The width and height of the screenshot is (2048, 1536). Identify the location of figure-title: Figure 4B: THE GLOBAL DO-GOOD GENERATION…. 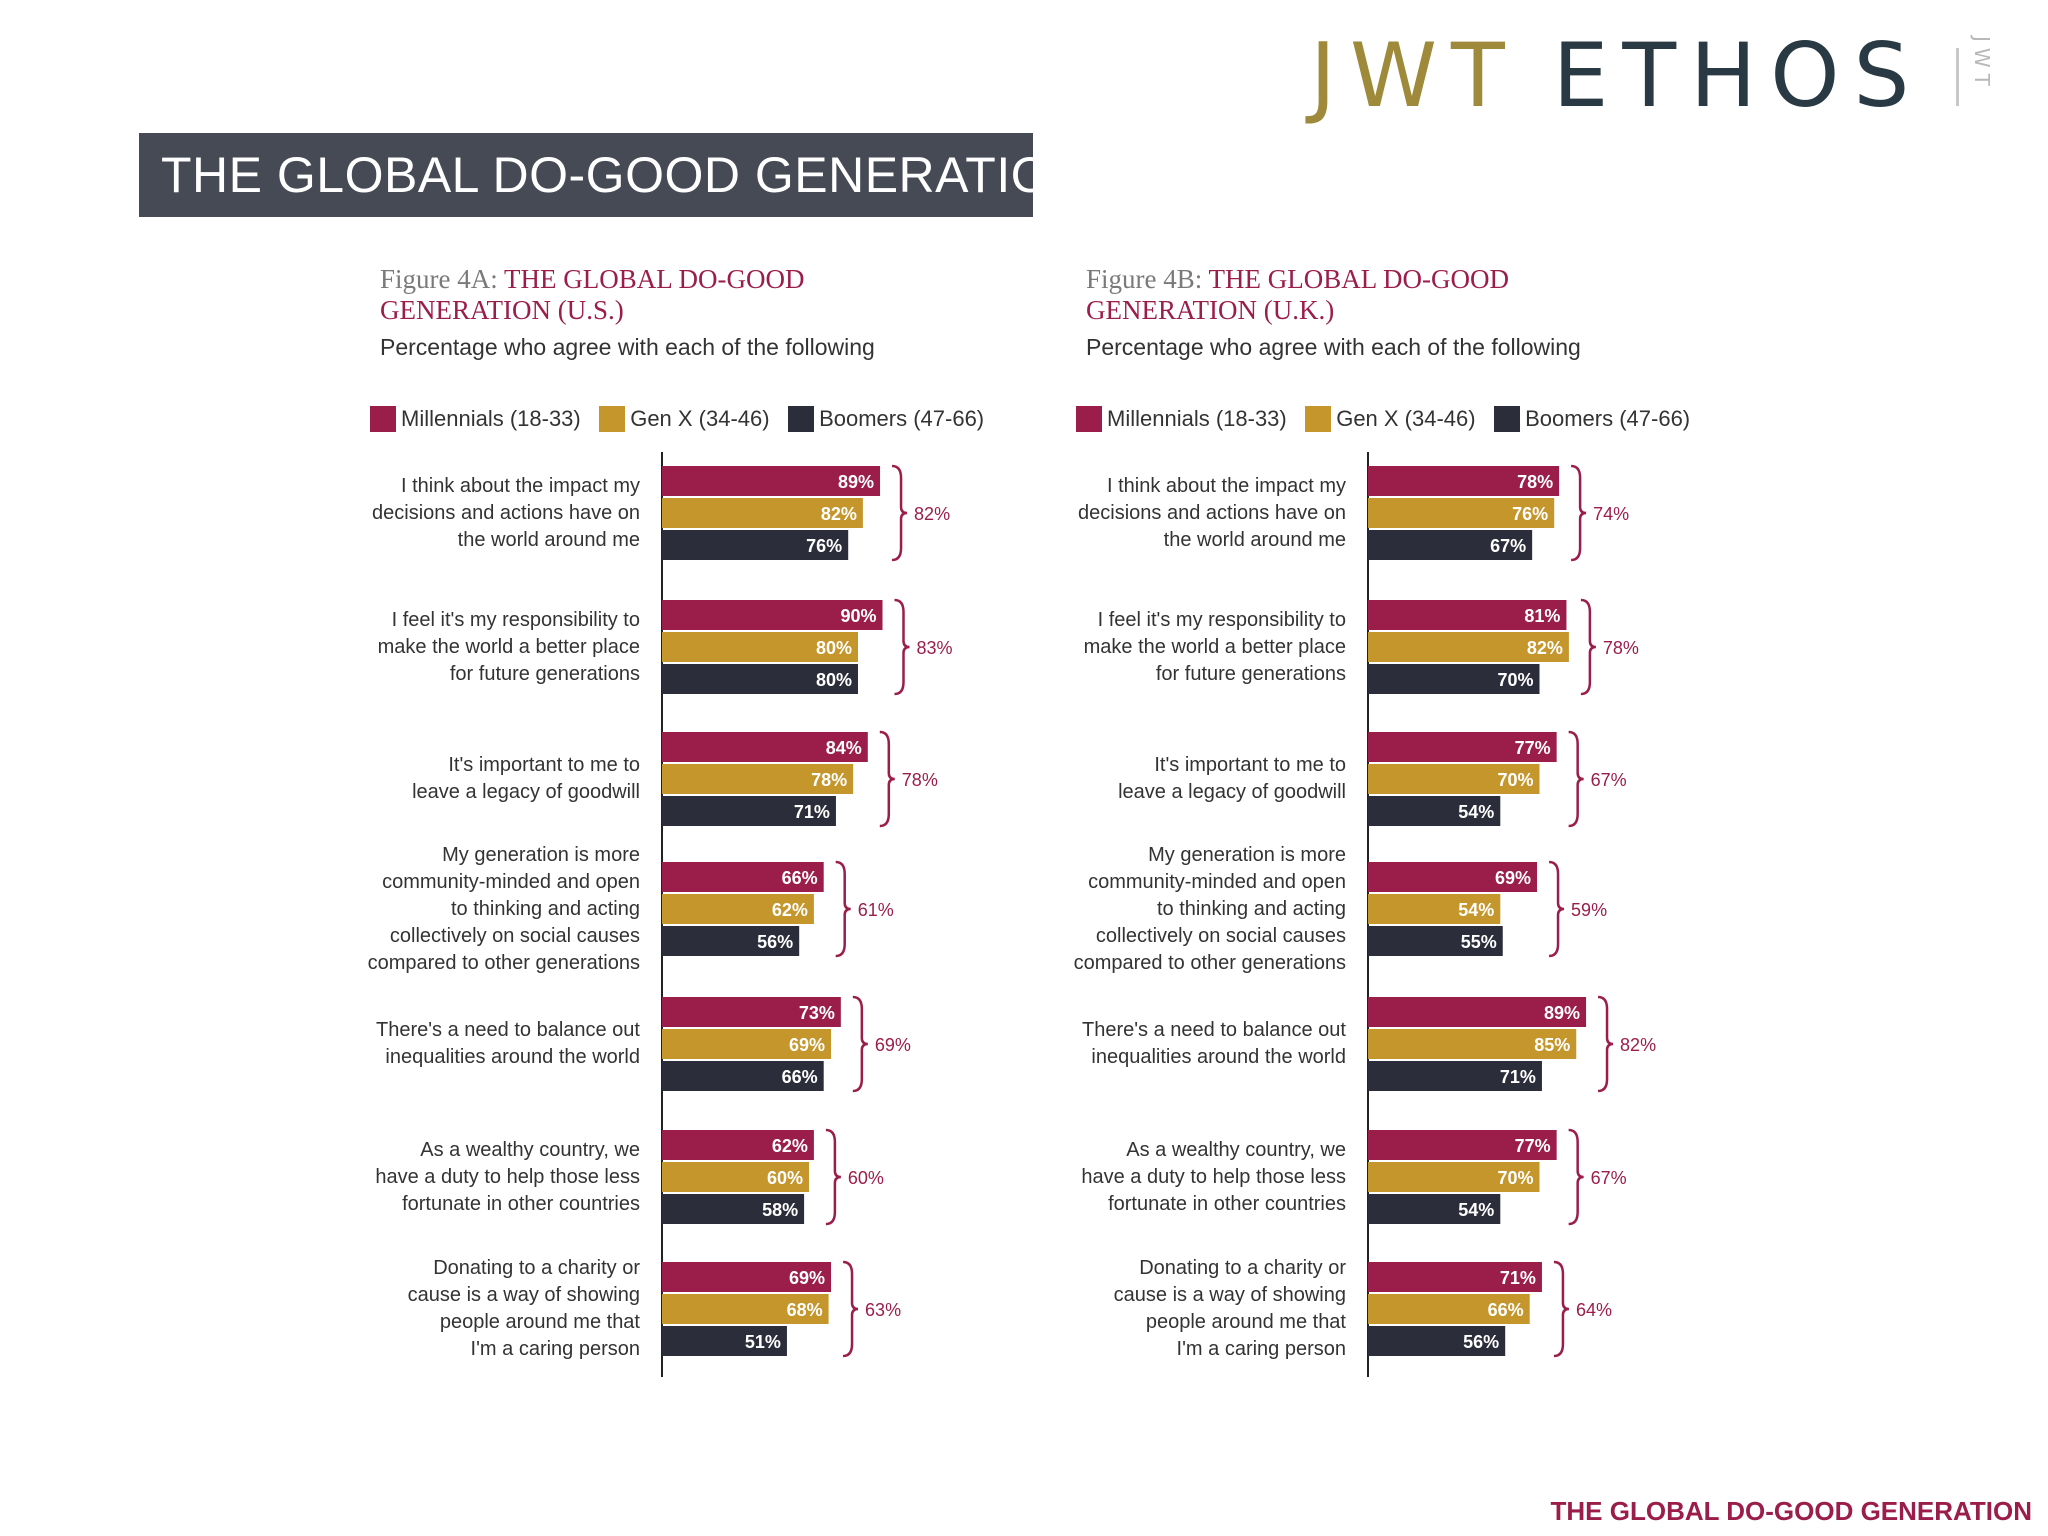
(1346, 295).